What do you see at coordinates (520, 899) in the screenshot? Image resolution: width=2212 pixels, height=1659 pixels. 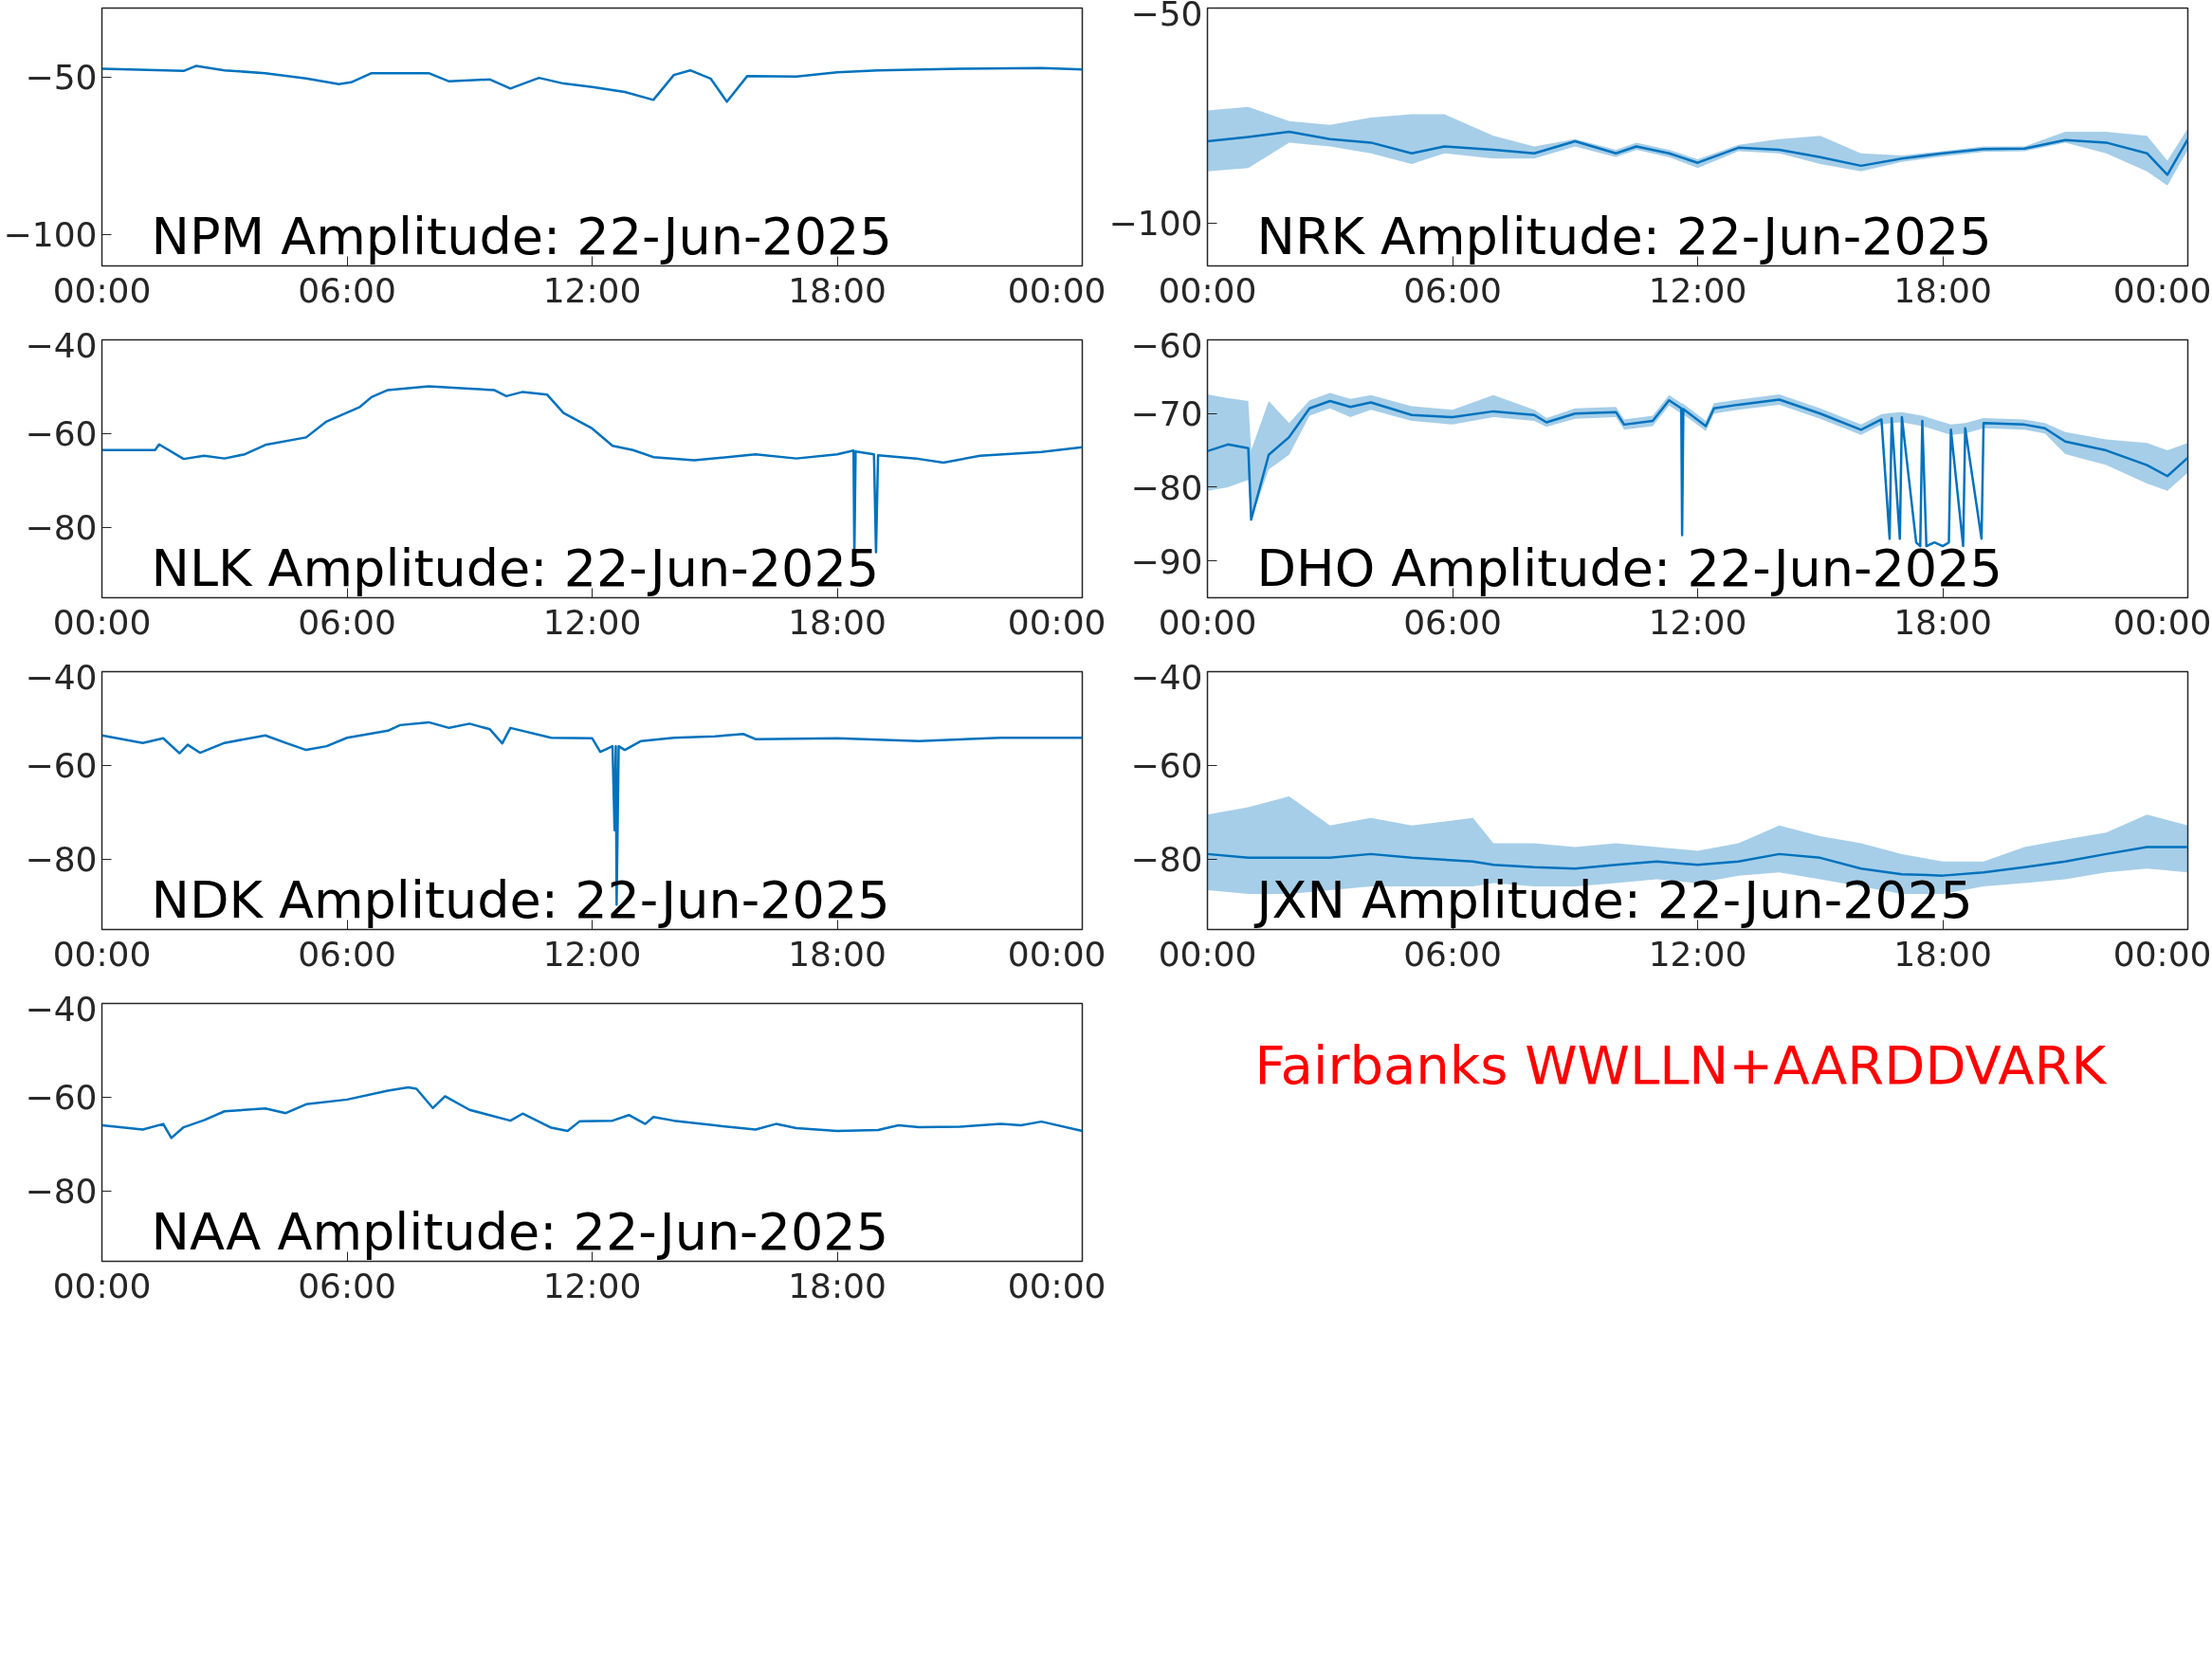 I see `text: NDK Amplitude: 22-Jun-2025` at bounding box center [520, 899].